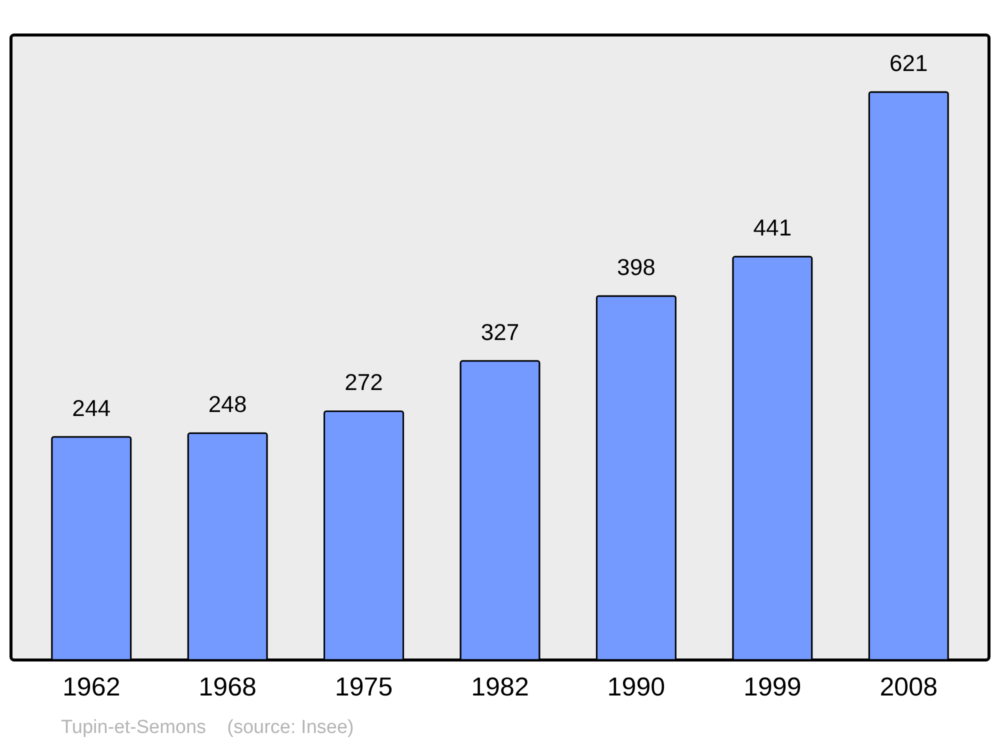 The width and height of the screenshot is (1000, 747). Describe the element at coordinates (363, 687) in the screenshot. I see `x-tick-label: 1975` at that location.